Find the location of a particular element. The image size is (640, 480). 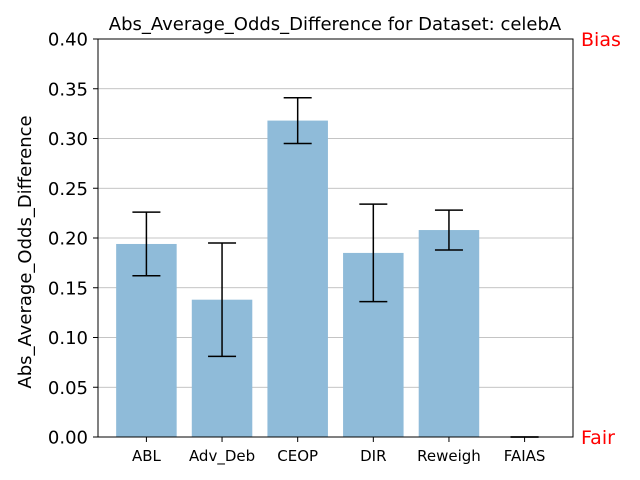

y-tick-label: 0.40 is located at coordinates (68, 40).